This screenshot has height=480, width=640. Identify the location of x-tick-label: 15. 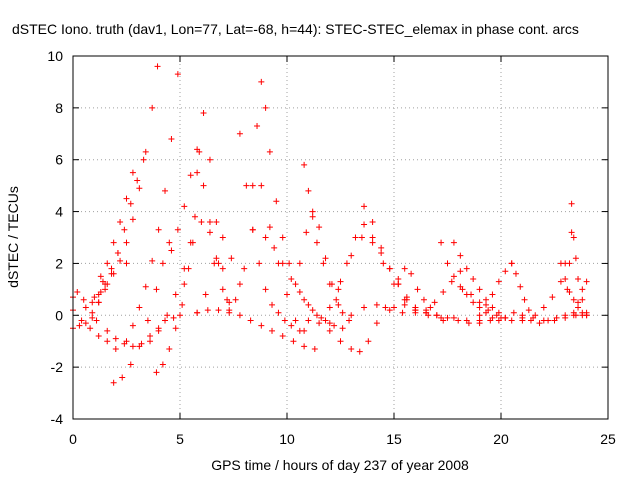
(394, 439).